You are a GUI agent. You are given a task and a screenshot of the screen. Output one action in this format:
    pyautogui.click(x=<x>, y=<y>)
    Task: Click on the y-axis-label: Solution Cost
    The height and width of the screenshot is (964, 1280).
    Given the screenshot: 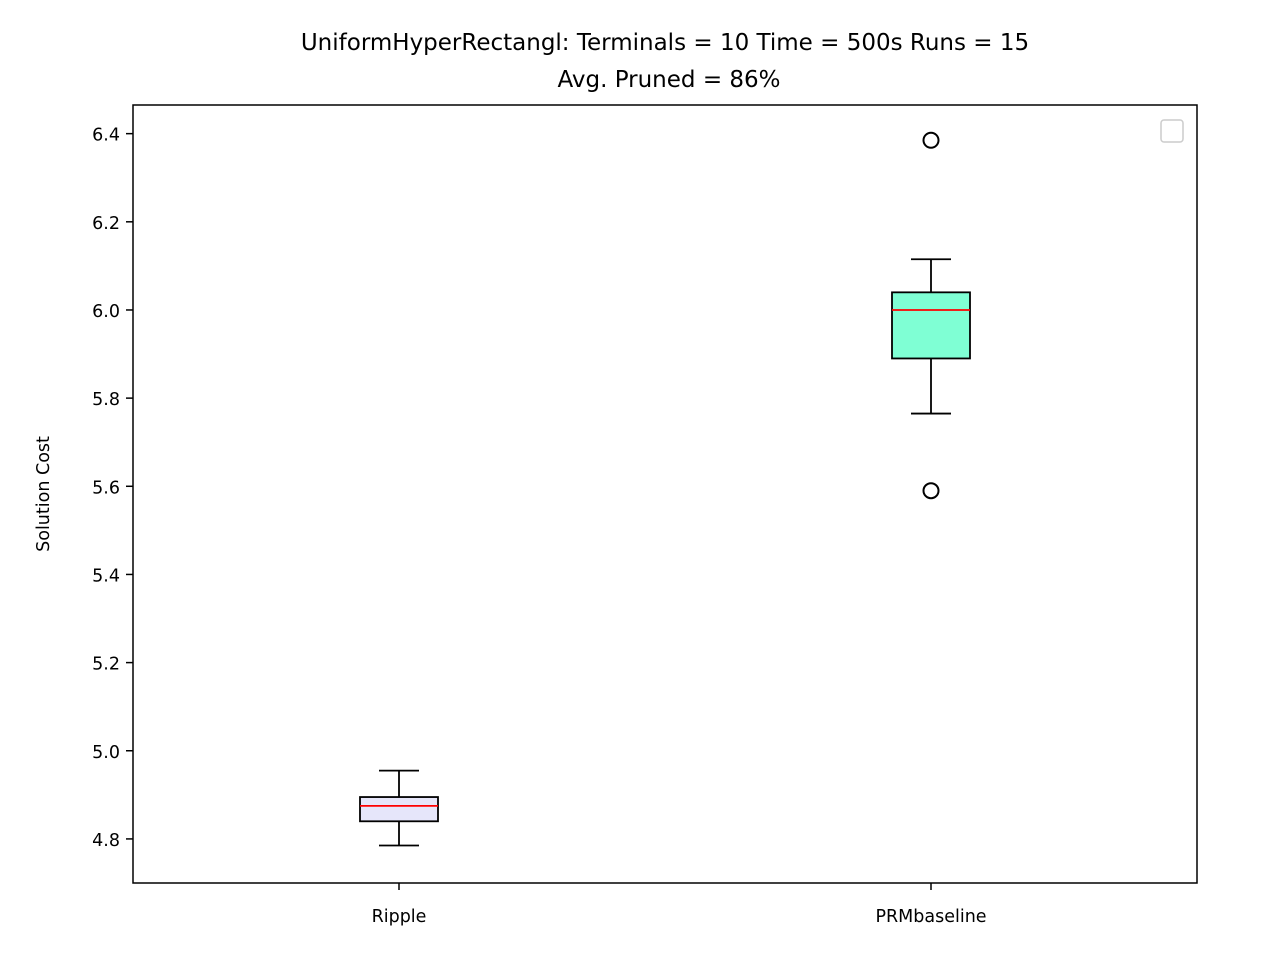 What is the action you would take?
    pyautogui.click(x=44, y=494)
    